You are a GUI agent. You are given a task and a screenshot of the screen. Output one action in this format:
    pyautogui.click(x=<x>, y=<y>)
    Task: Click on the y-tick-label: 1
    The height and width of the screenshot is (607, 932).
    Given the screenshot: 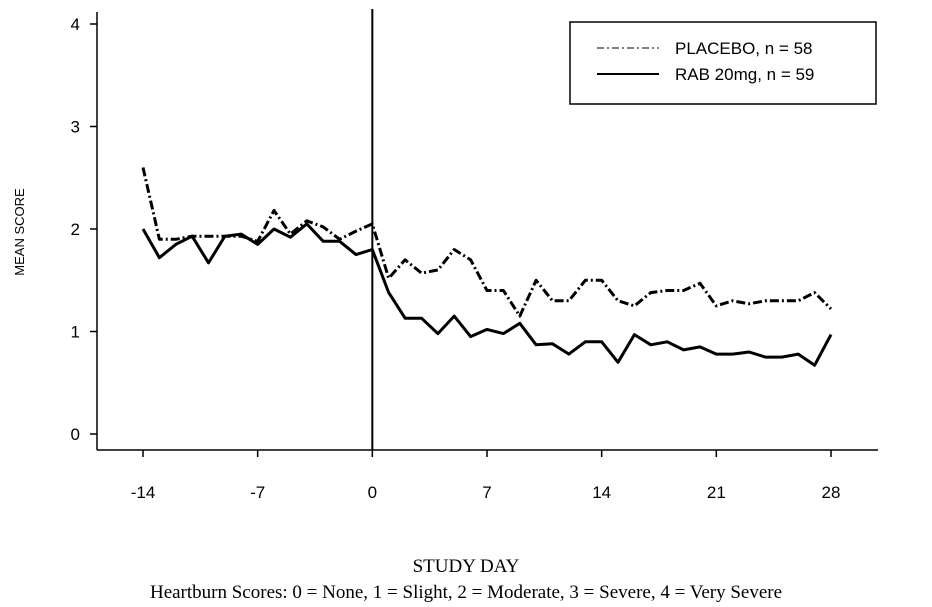 What is the action you would take?
    pyautogui.click(x=75, y=332)
    